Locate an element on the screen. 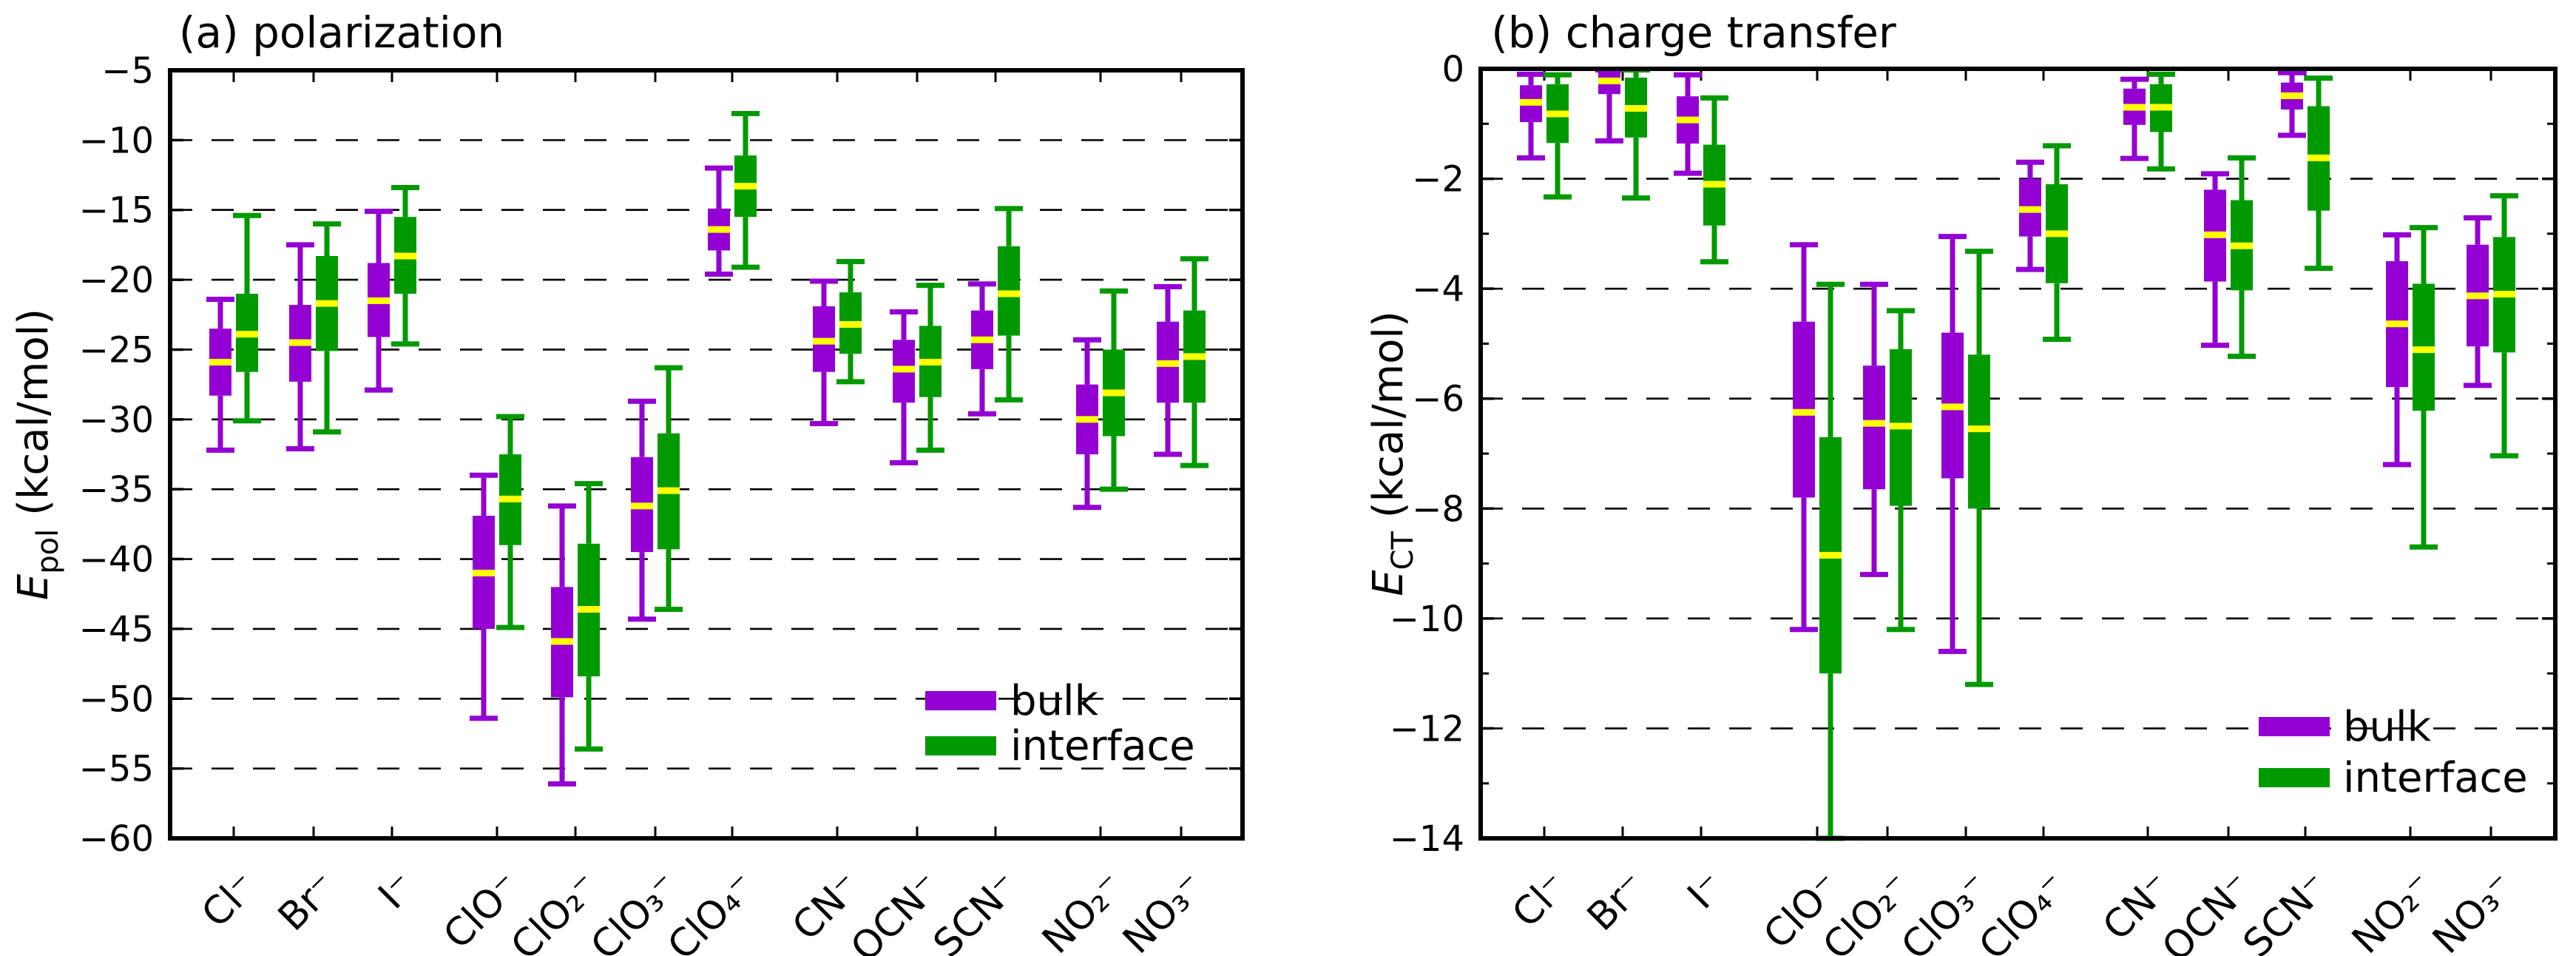  y-tick-label: −30 is located at coordinates (116, 420).